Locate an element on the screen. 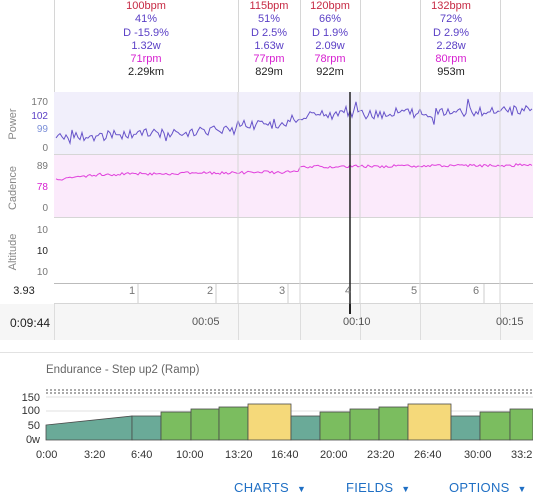  options-button: OPTIONS ▼ is located at coordinates (488, 487).